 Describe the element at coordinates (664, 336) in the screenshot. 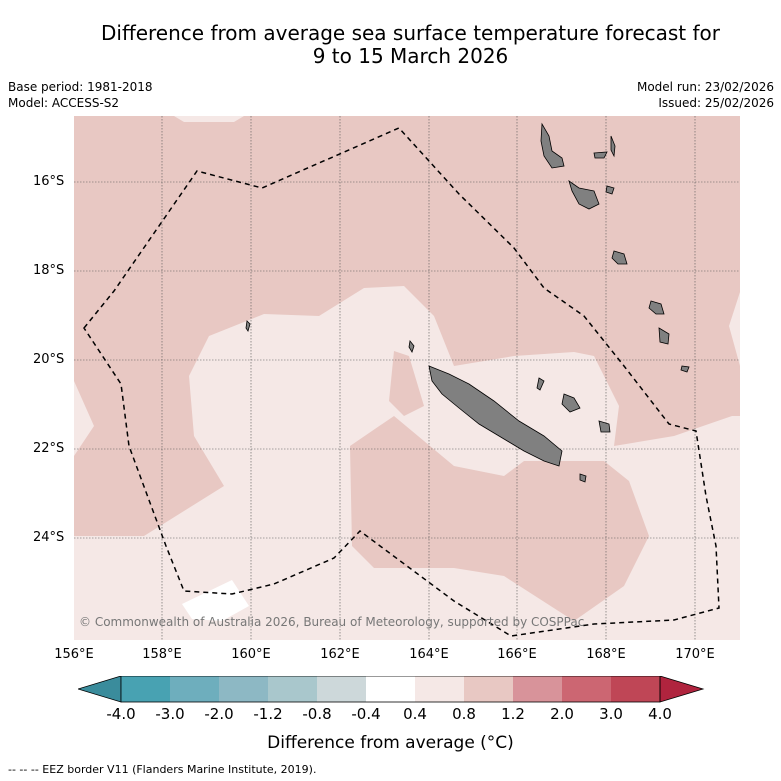

I see `landmass-erromango` at that location.